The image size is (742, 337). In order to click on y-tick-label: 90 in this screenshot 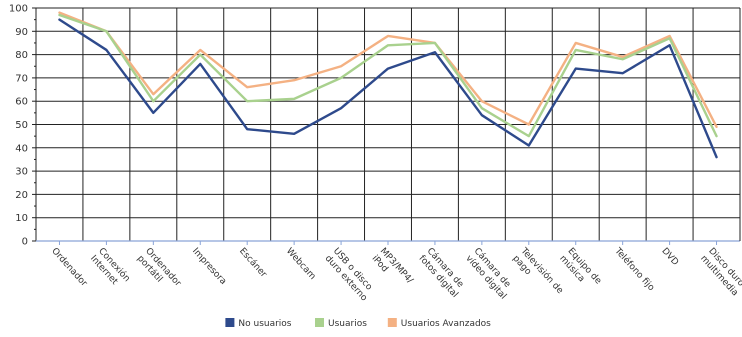, I will do `click(21, 32)`.